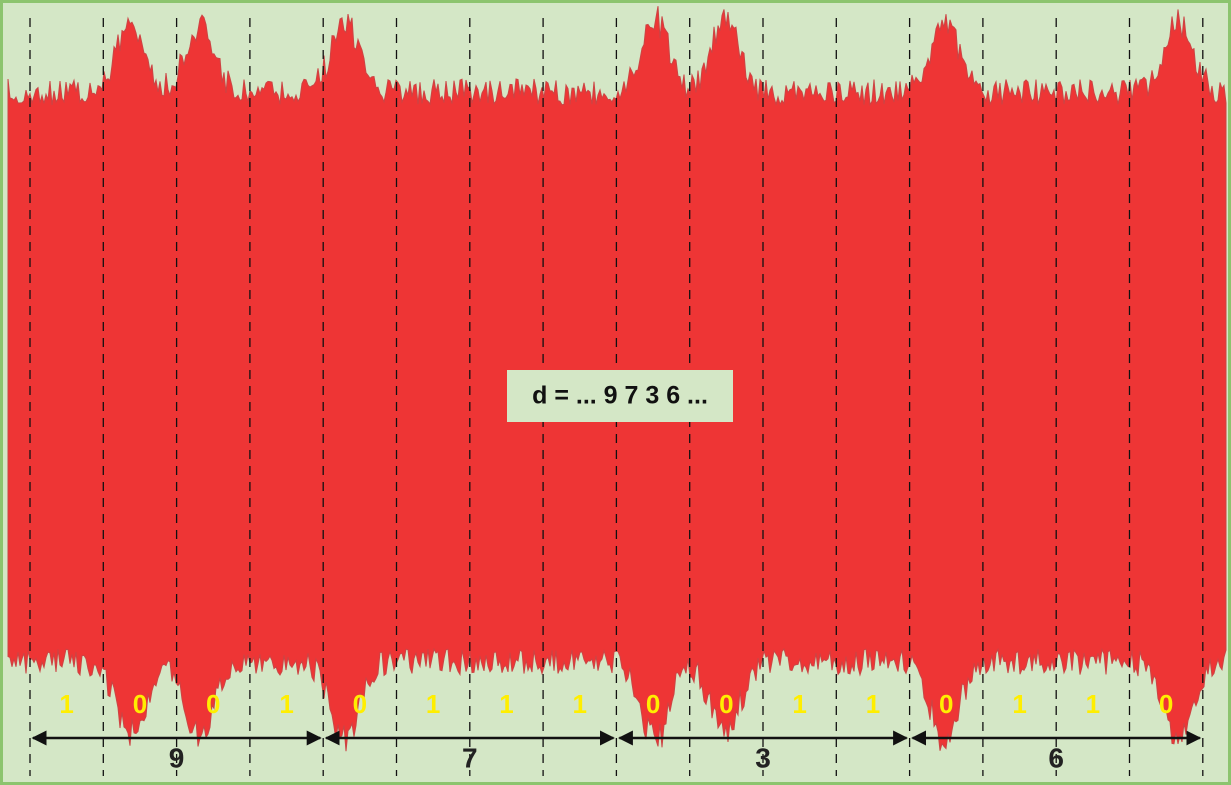  Describe the element at coordinates (1056, 757) in the screenshot. I see `digit-label: 6` at that location.